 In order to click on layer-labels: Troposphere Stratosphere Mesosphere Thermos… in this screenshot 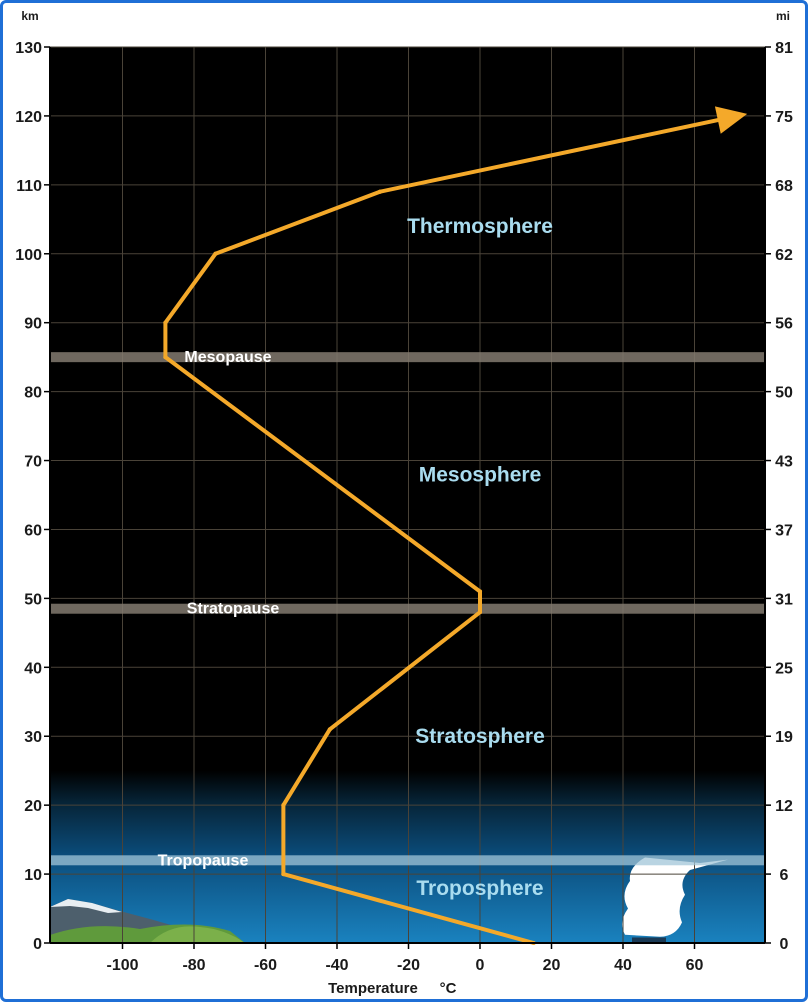, I will do `click(480, 557)`.